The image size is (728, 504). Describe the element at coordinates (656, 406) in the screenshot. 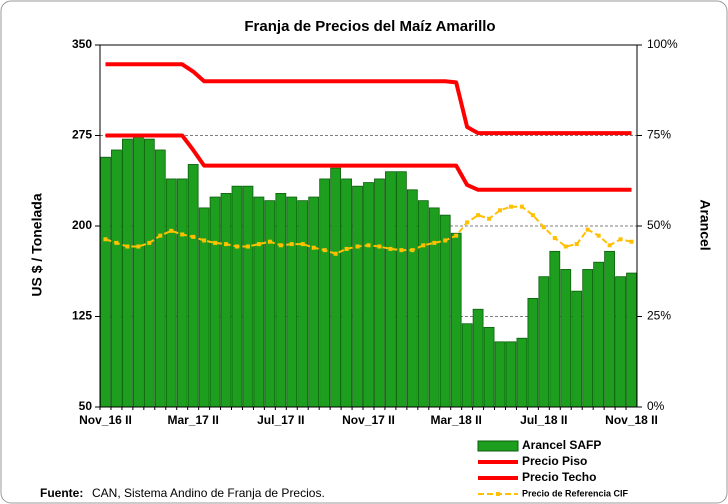

I see `y2-tick-label: 0%` at that location.